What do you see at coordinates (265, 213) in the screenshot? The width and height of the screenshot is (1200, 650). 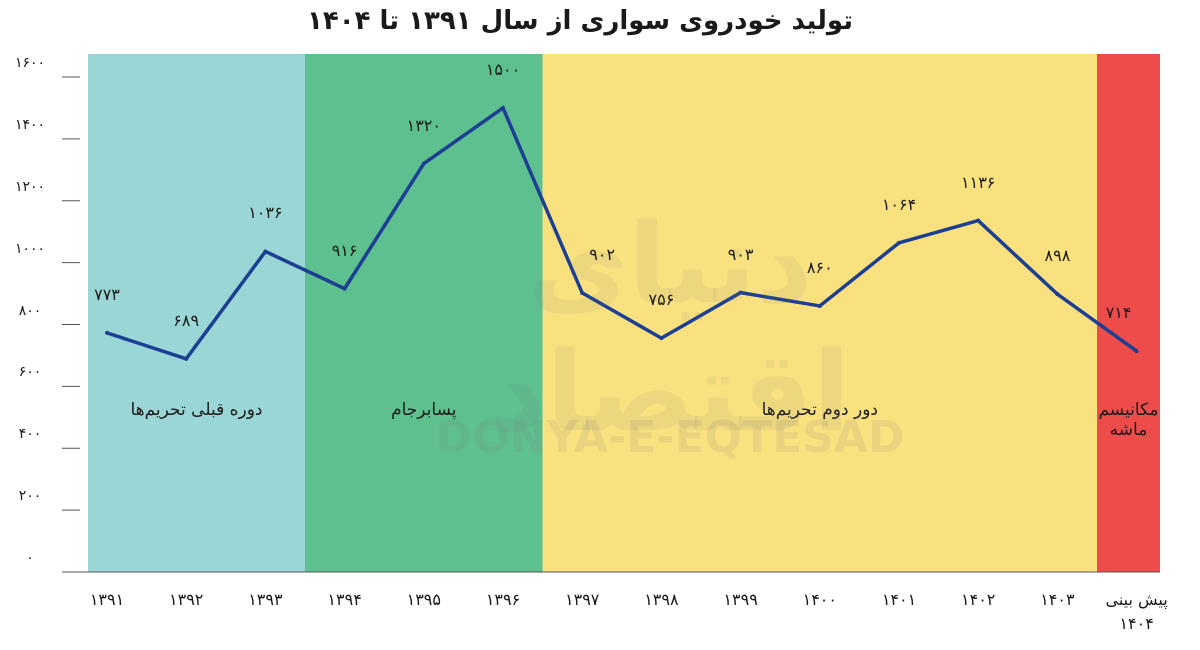 I see `data-label: ۱۰۳۶` at bounding box center [265, 213].